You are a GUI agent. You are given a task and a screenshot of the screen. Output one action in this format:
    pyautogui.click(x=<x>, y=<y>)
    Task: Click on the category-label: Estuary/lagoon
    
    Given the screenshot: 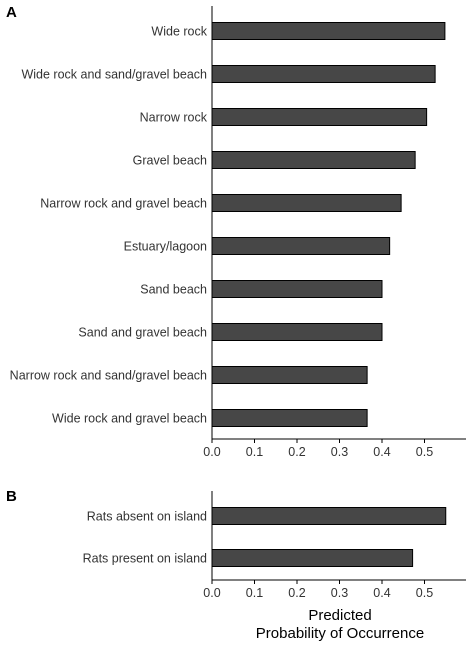 What is the action you would take?
    pyautogui.click(x=165, y=247)
    